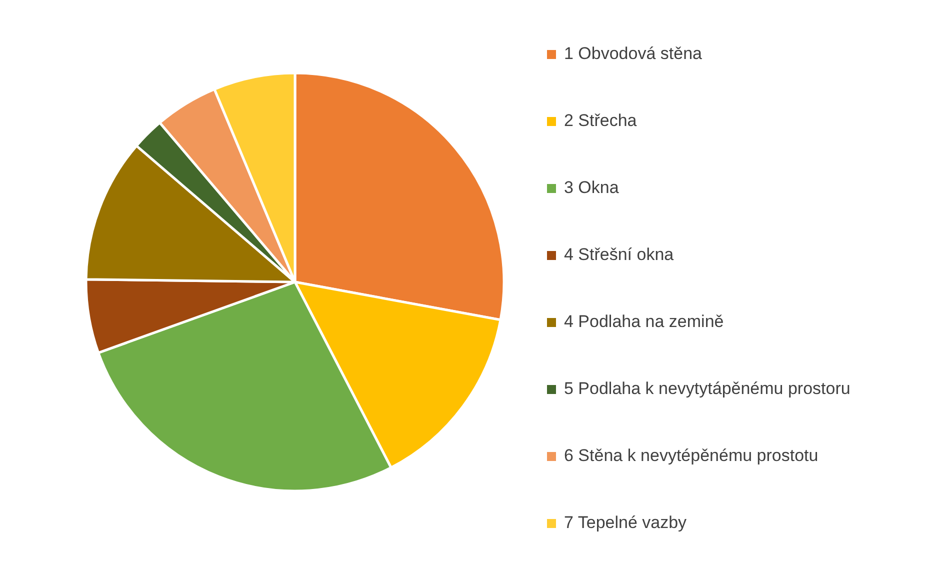 The image size is (925, 577). Describe the element at coordinates (619, 255) in the screenshot. I see `legend-label: 4 Střešní okna` at that location.